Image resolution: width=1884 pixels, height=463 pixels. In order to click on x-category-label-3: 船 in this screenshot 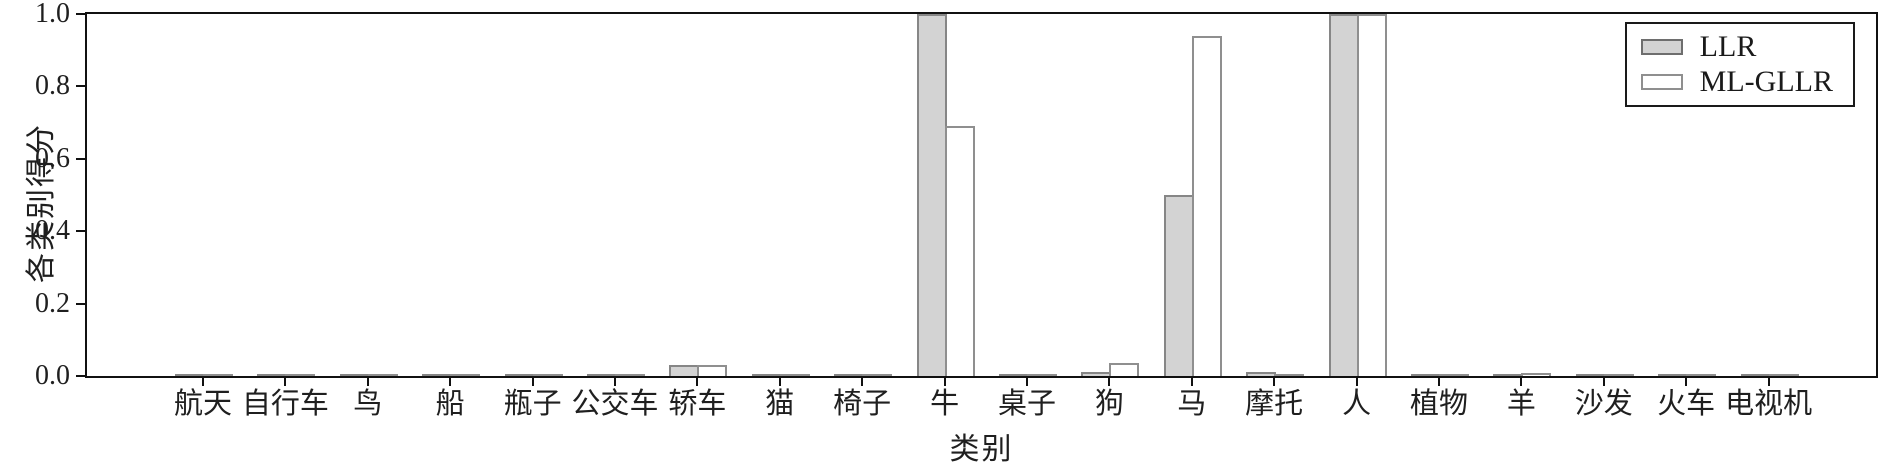, I will do `click(450, 404)`.